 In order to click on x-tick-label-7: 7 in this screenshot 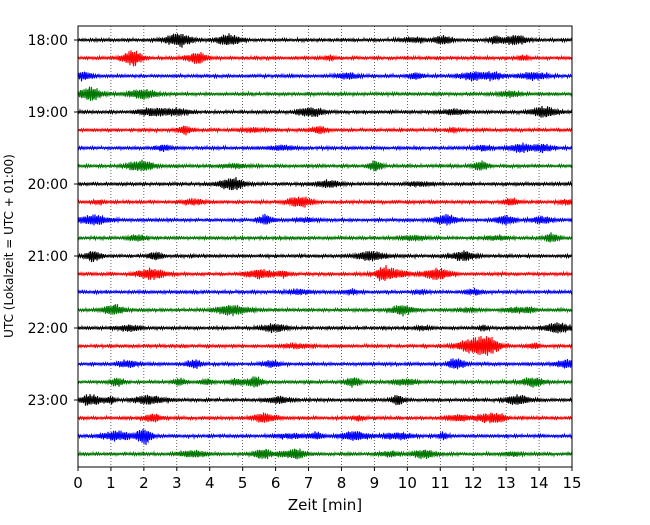, I will do `click(309, 483)`.